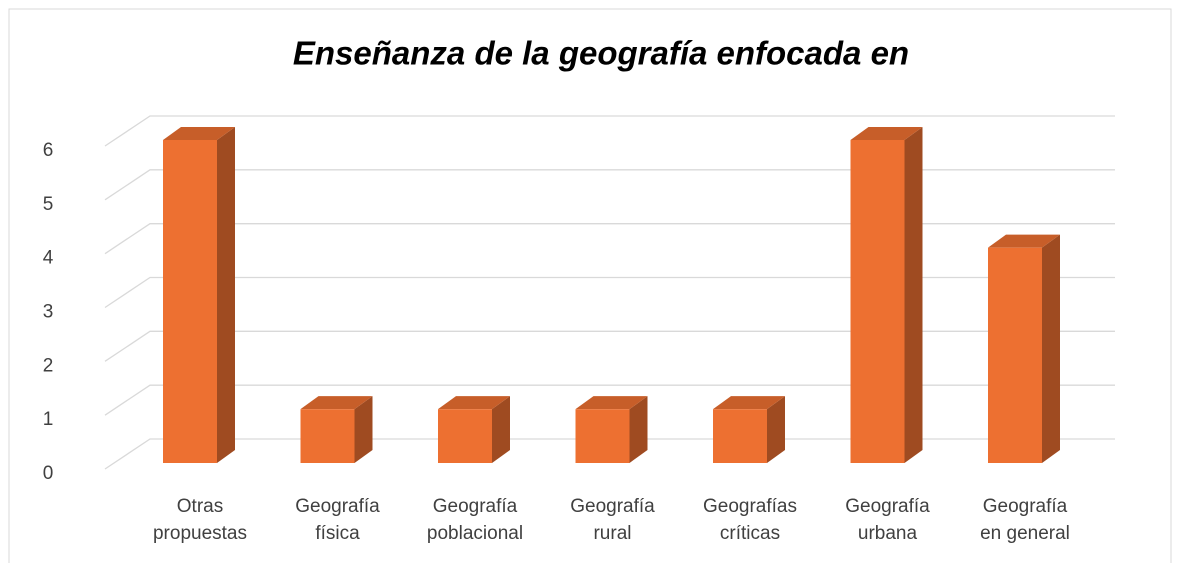 Image resolution: width=1181 pixels, height=563 pixels. I want to click on x-tick-label-line: poblacional, so click(475, 533).